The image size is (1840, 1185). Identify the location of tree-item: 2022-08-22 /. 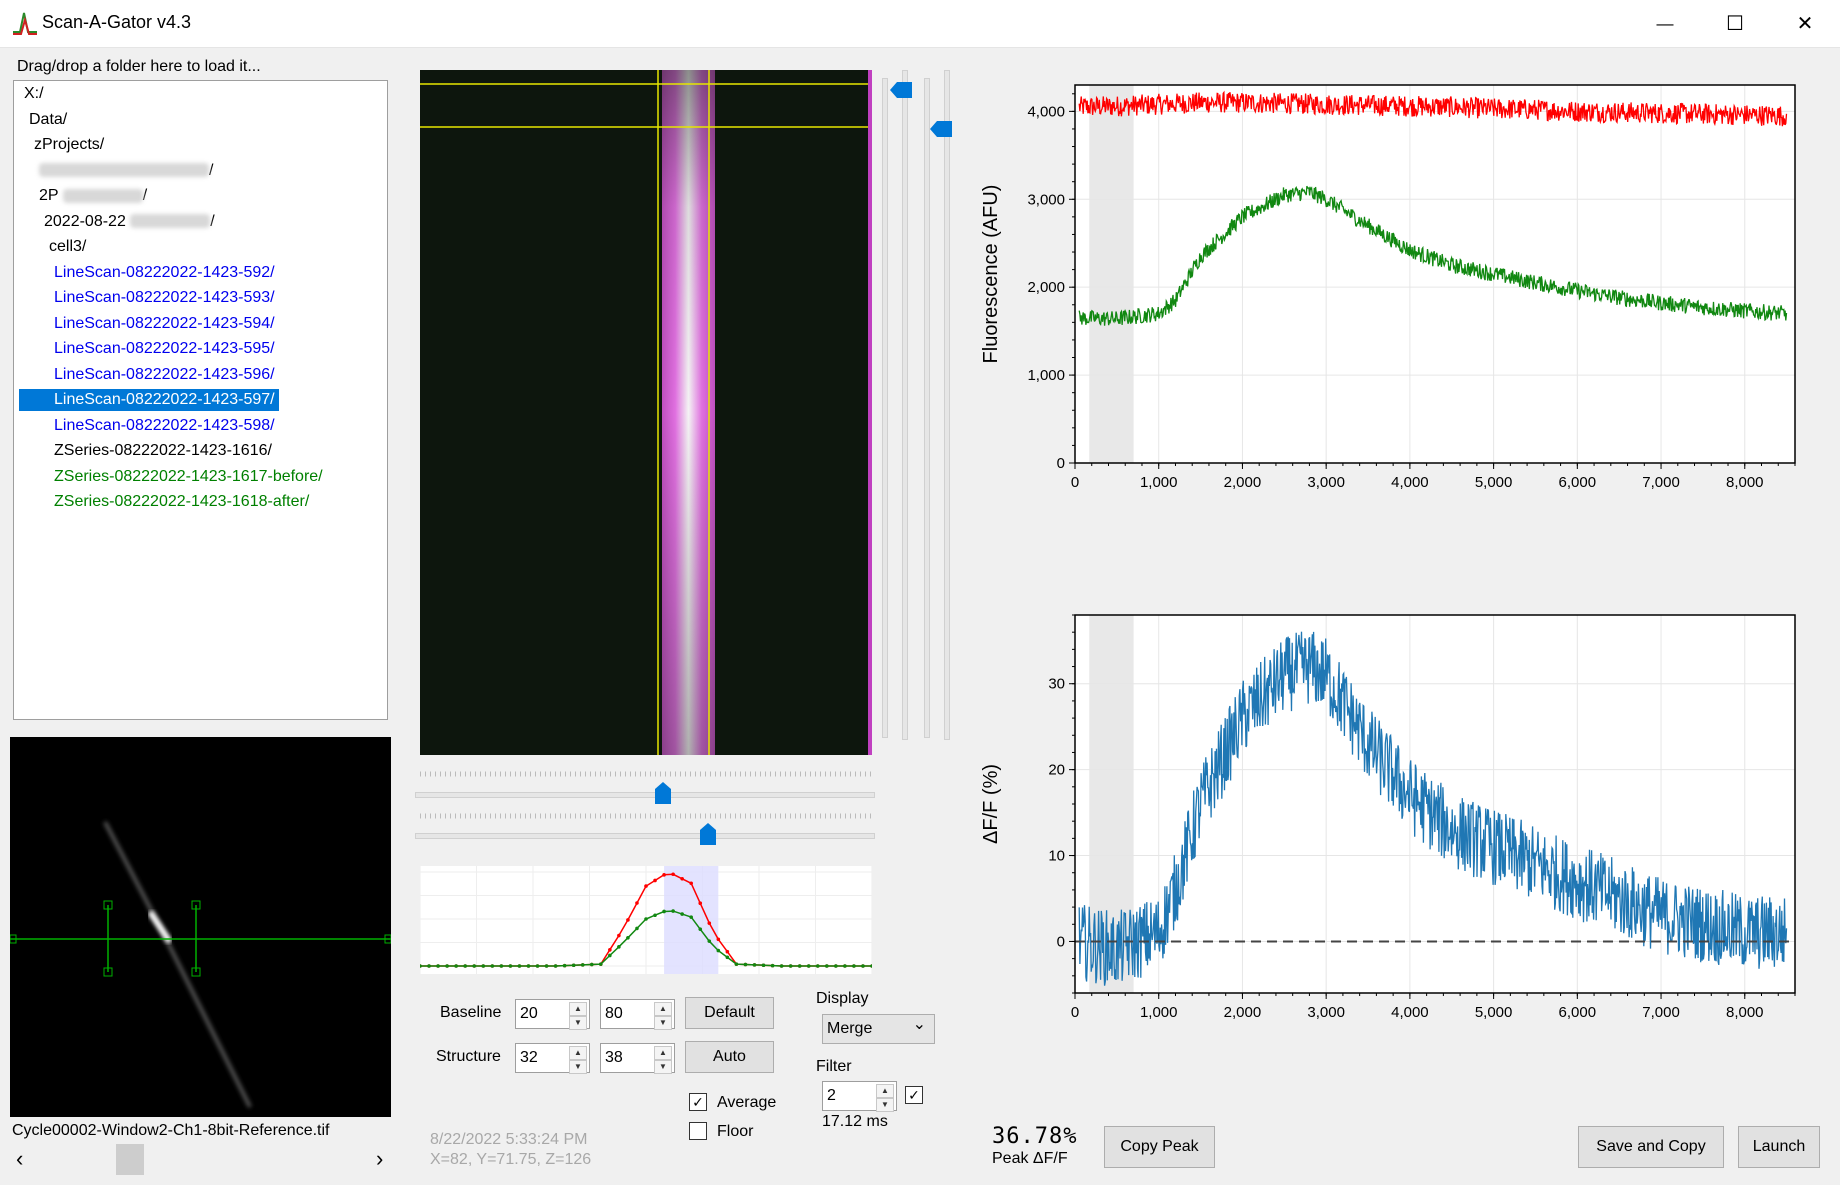
(129, 222).